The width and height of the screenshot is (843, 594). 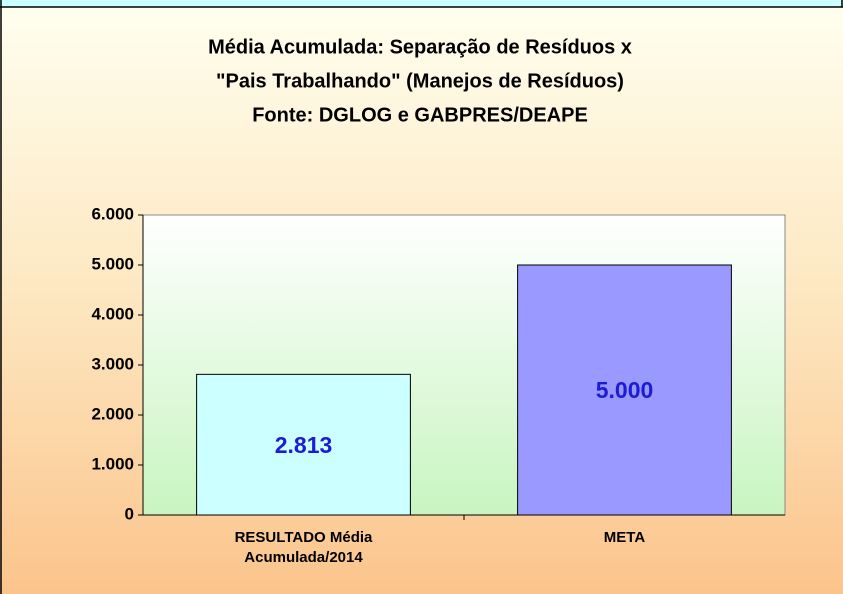 I want to click on x-tick-label: META, so click(x=624, y=537).